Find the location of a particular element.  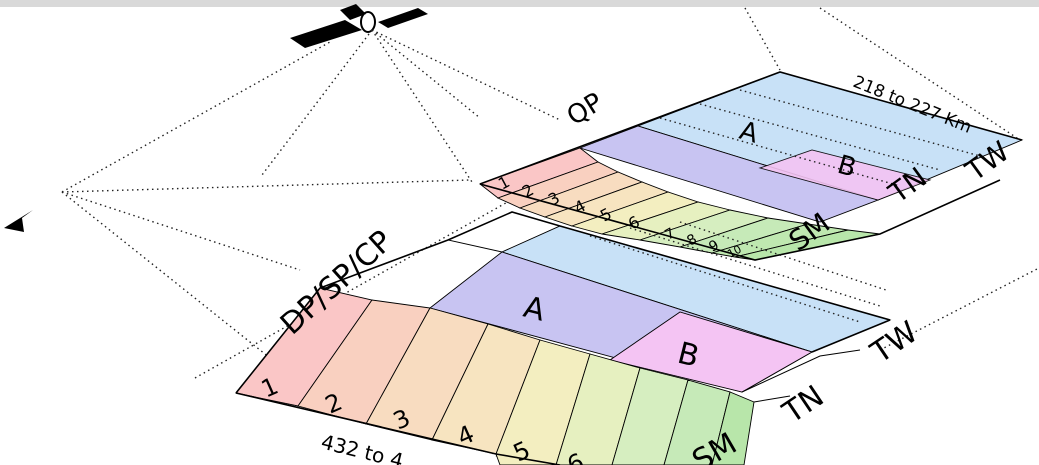

satellite-icon is located at coordinates (359, 26).